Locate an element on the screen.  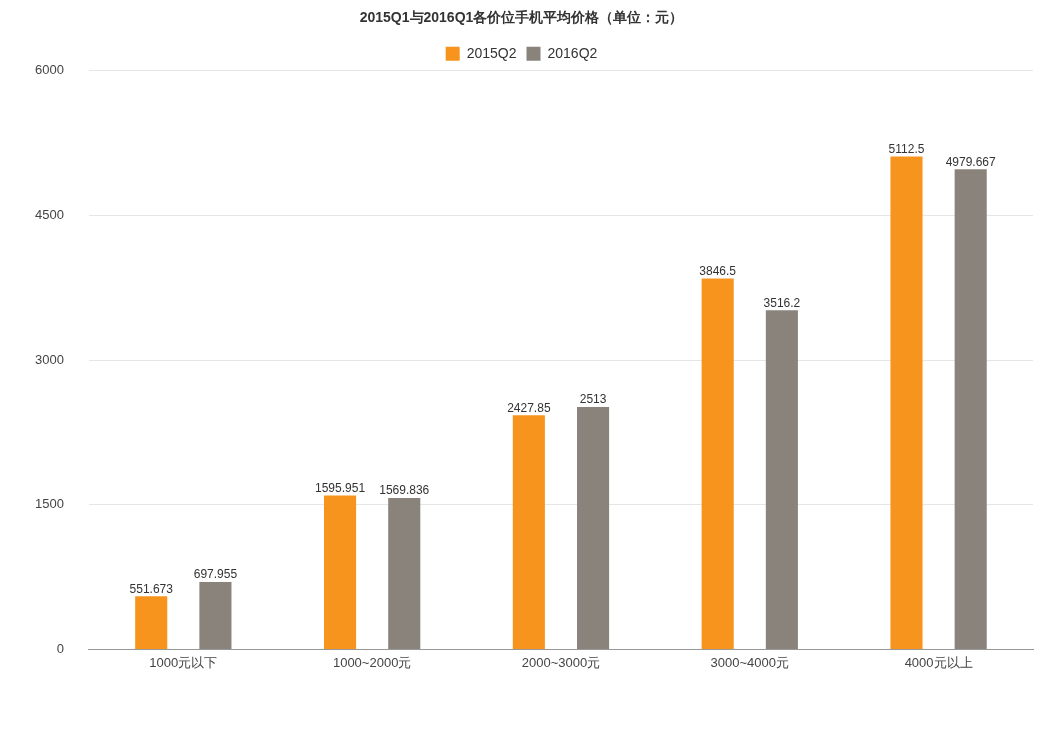
x-tick-label: 1000元以下 is located at coordinates (183, 662).